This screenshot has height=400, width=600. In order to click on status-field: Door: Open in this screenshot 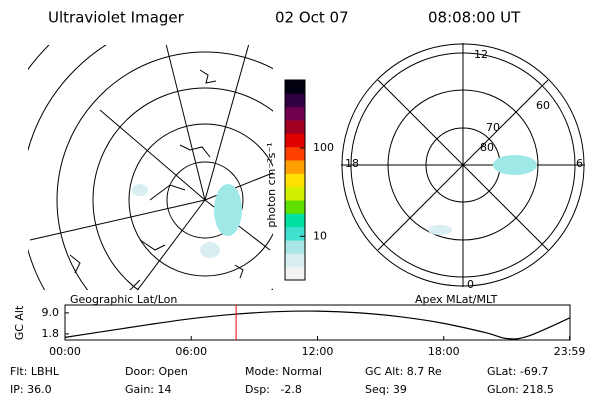, I will do `click(156, 371)`.